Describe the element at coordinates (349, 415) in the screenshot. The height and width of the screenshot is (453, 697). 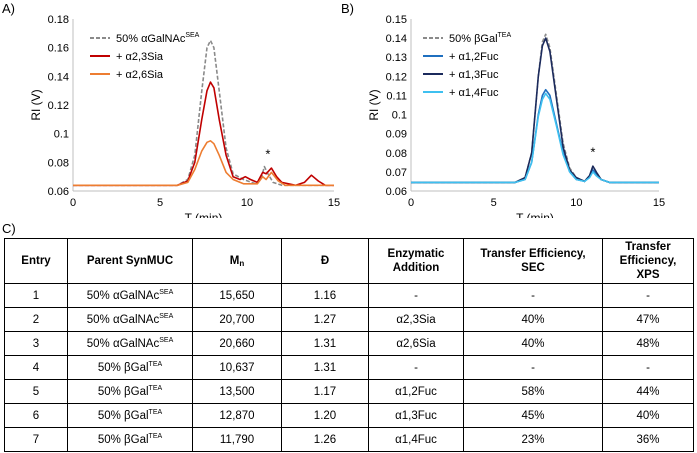
I see `table-row: 6 50% βGalTEA 12,870 1.20 α1,3Fuc 45% 40%` at that location.